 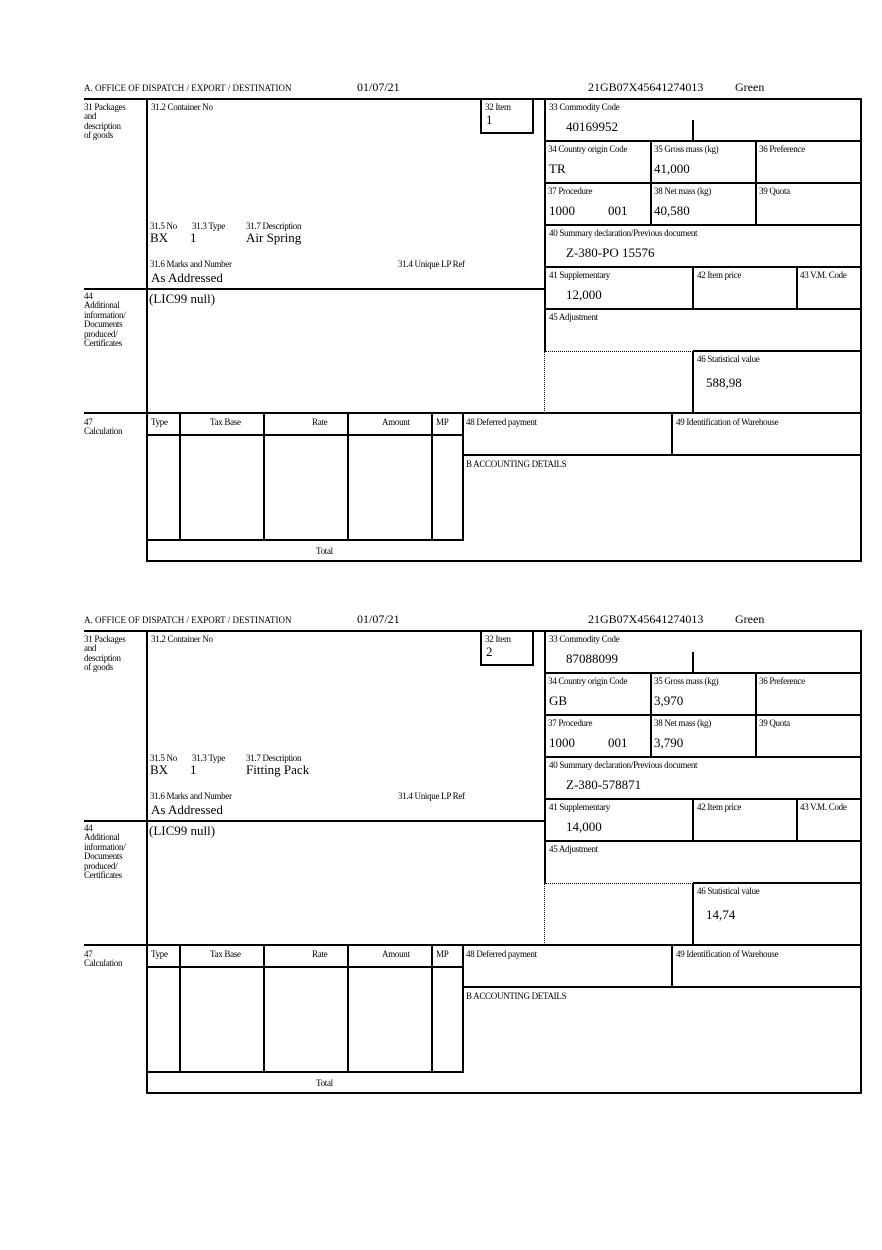 I want to click on adjustment-label: 45 Adjustment, so click(x=573, y=849).